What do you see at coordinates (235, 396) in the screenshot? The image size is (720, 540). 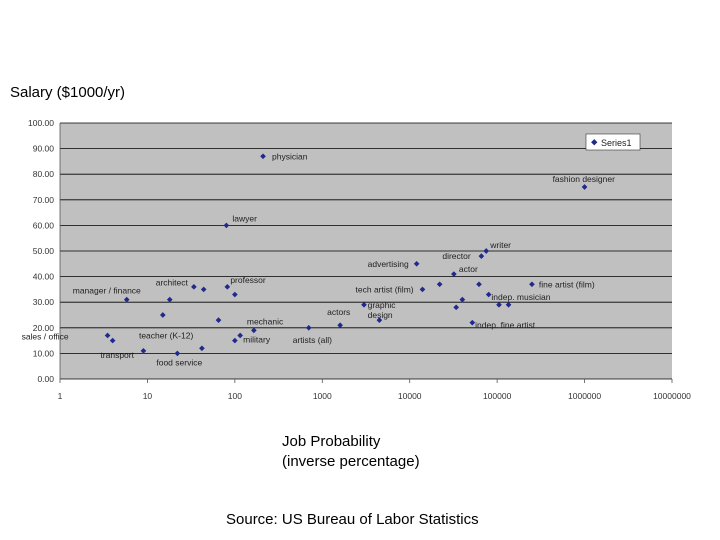 I see `x-tick-label: 100` at bounding box center [235, 396].